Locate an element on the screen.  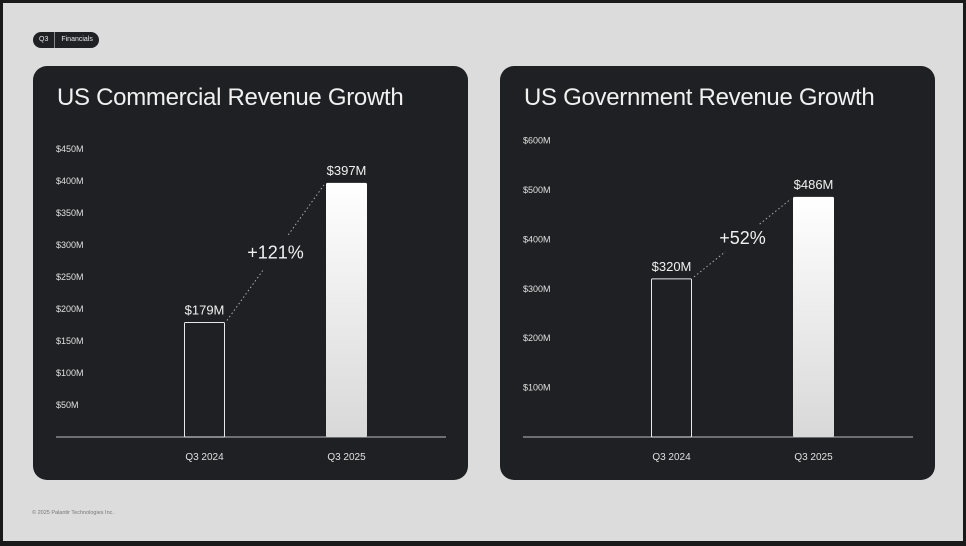
value-label: $397M is located at coordinates (347, 170).